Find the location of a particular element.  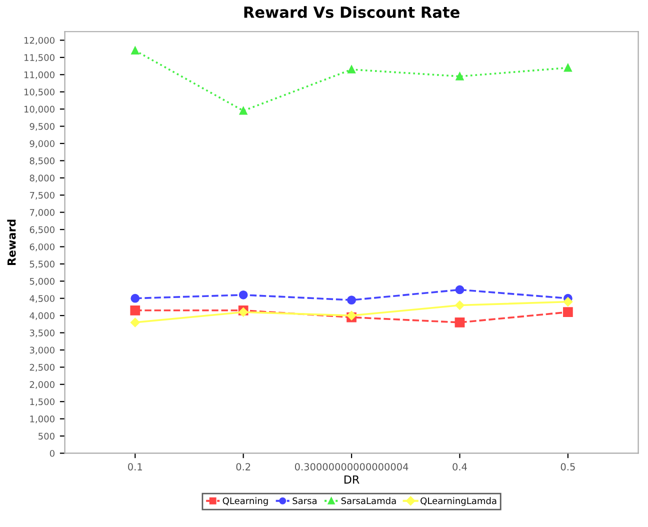

y-tick-label: 3,500 is located at coordinates (42, 333).